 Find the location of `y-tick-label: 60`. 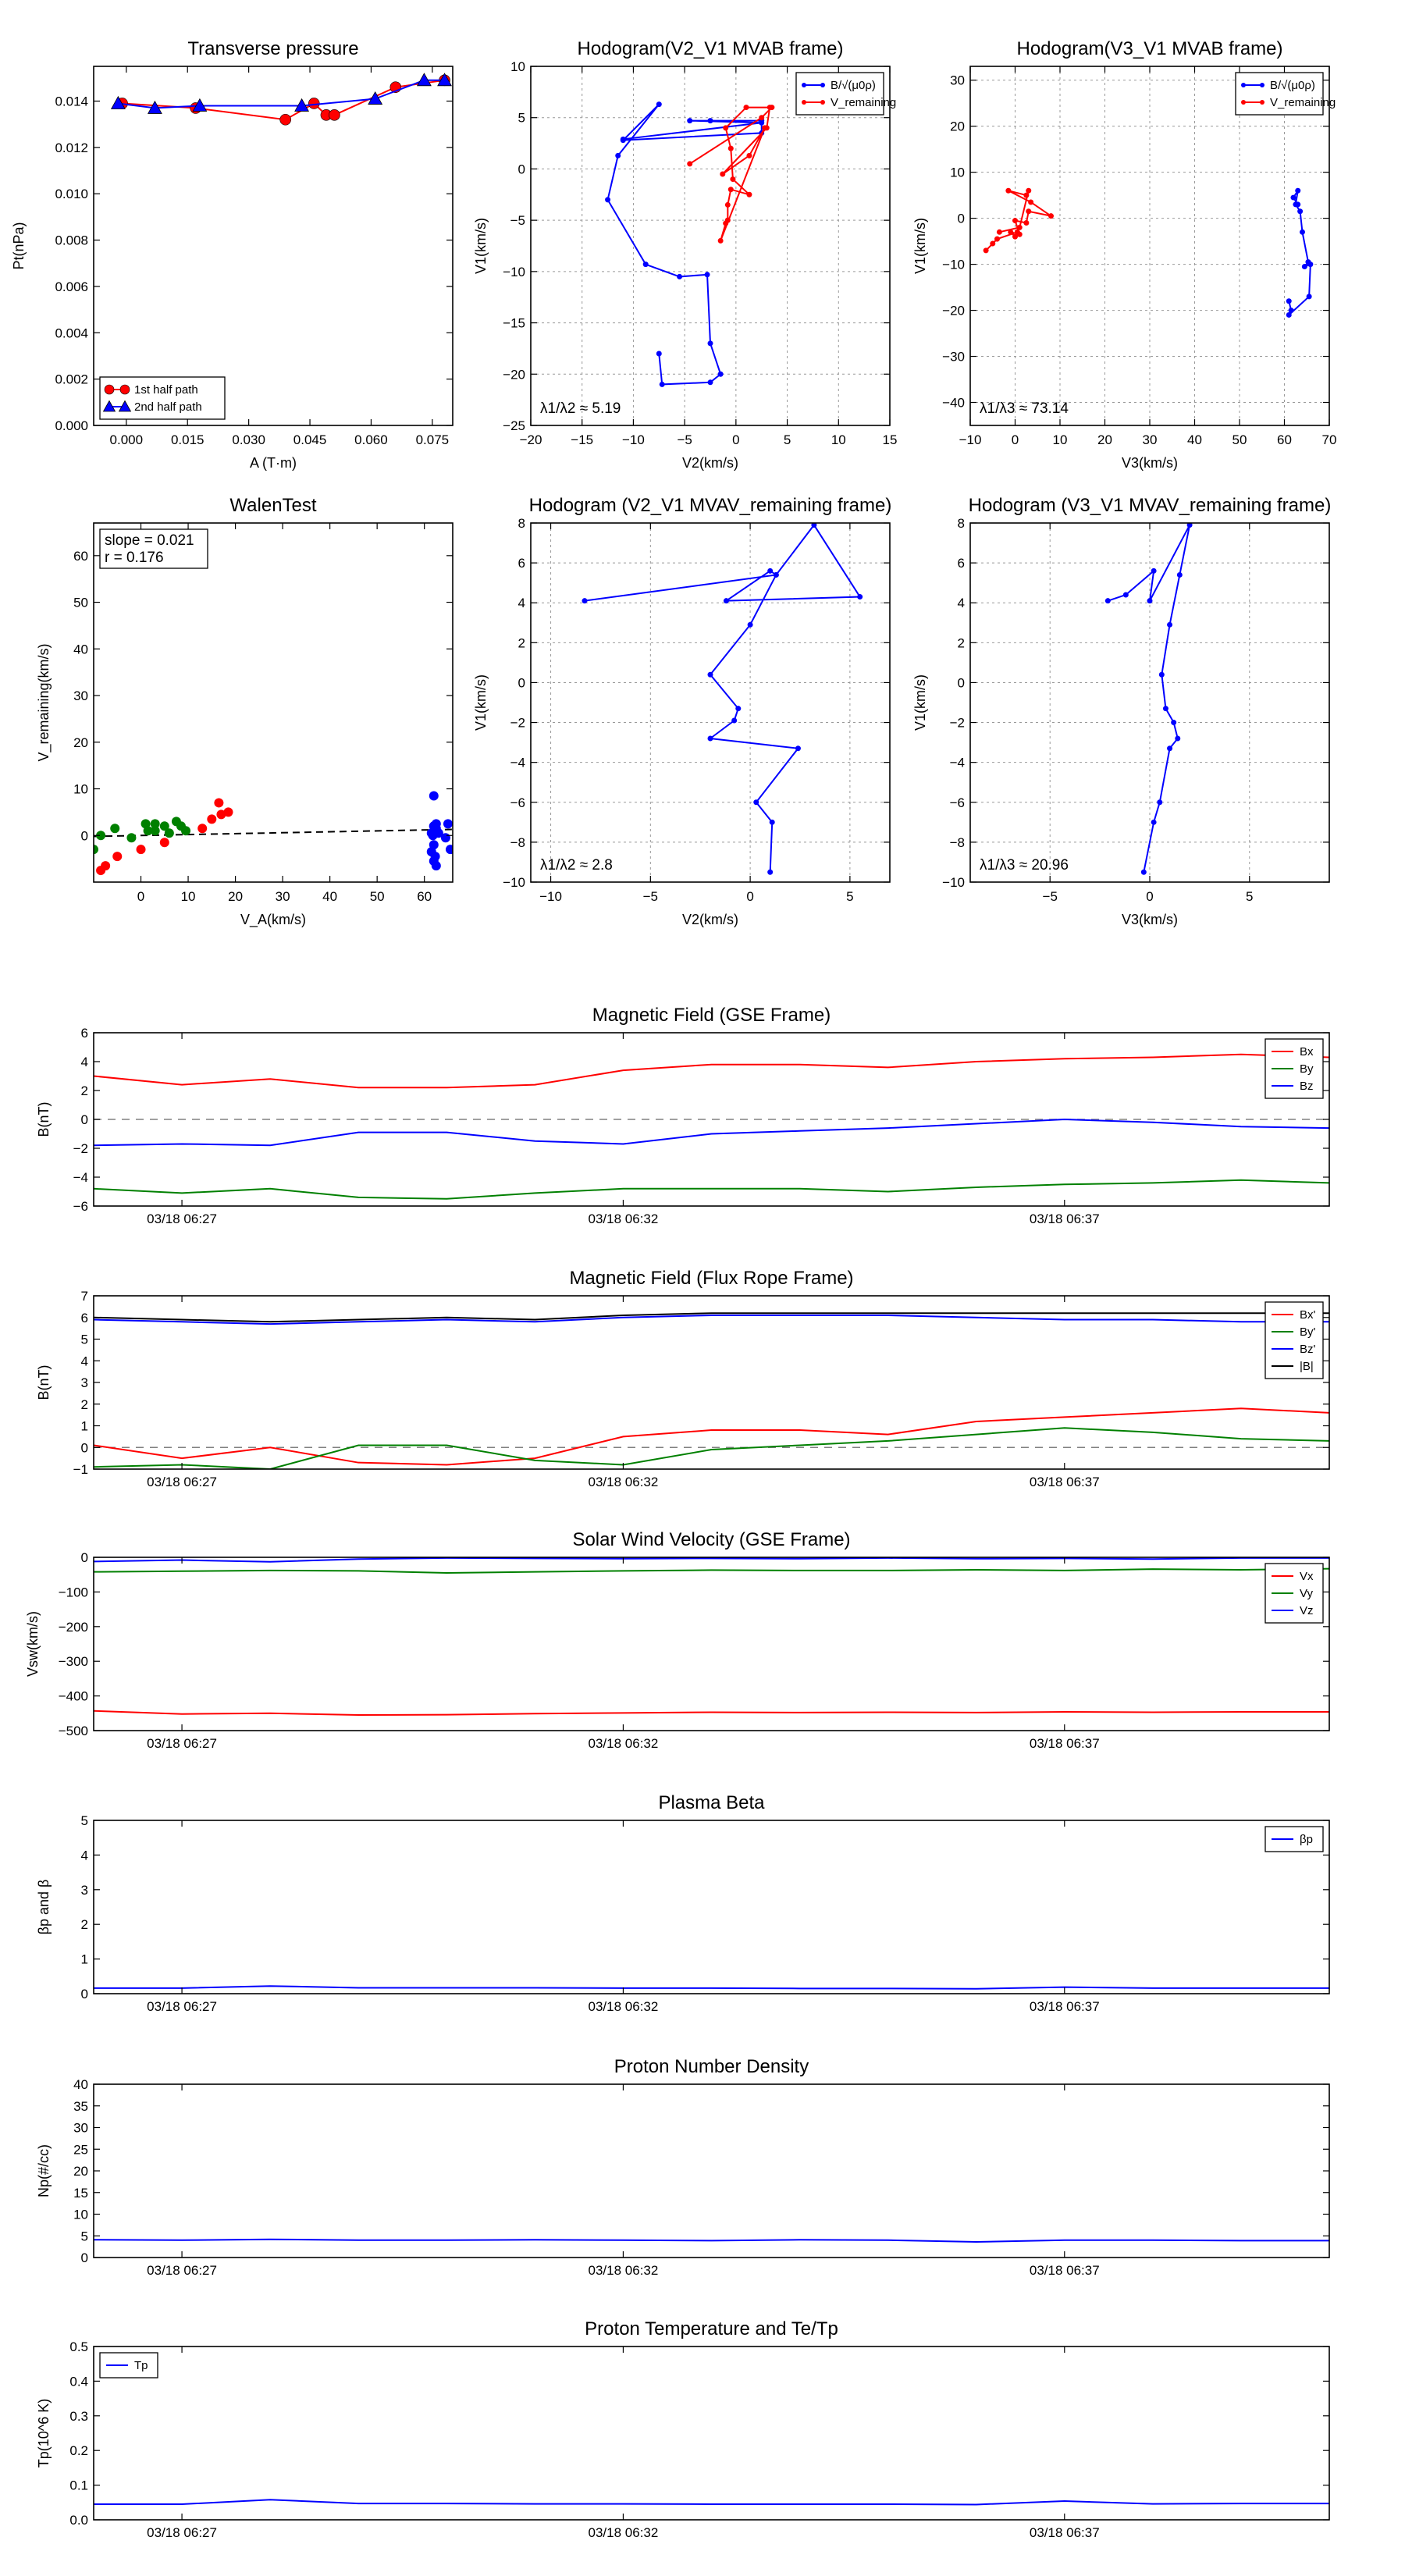

y-tick-label: 60 is located at coordinates (81, 556).